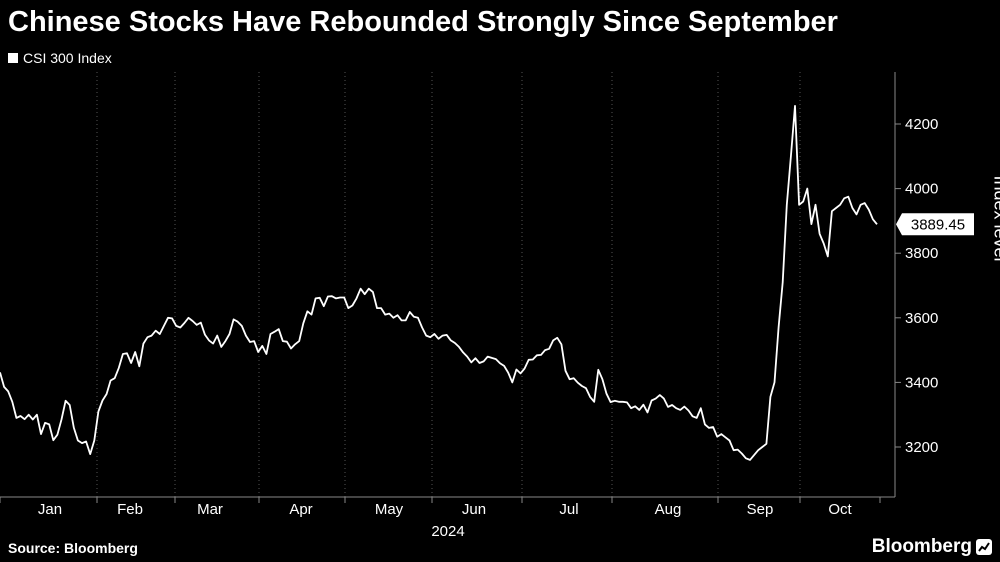  What do you see at coordinates (921, 124) in the screenshot?
I see `y-tick-label: 4200` at bounding box center [921, 124].